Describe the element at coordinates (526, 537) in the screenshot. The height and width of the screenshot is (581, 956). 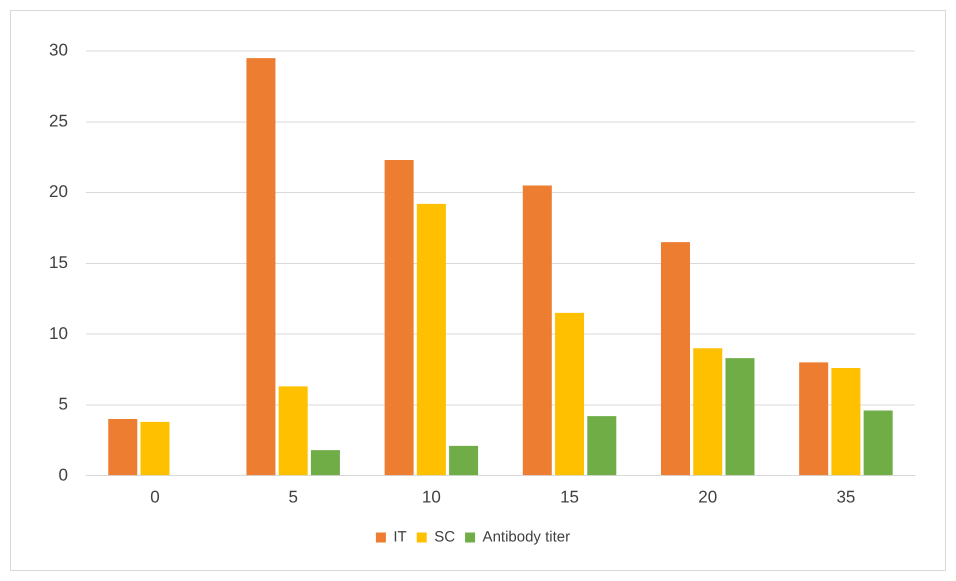
I see `legend-label: Antibody titer` at that location.